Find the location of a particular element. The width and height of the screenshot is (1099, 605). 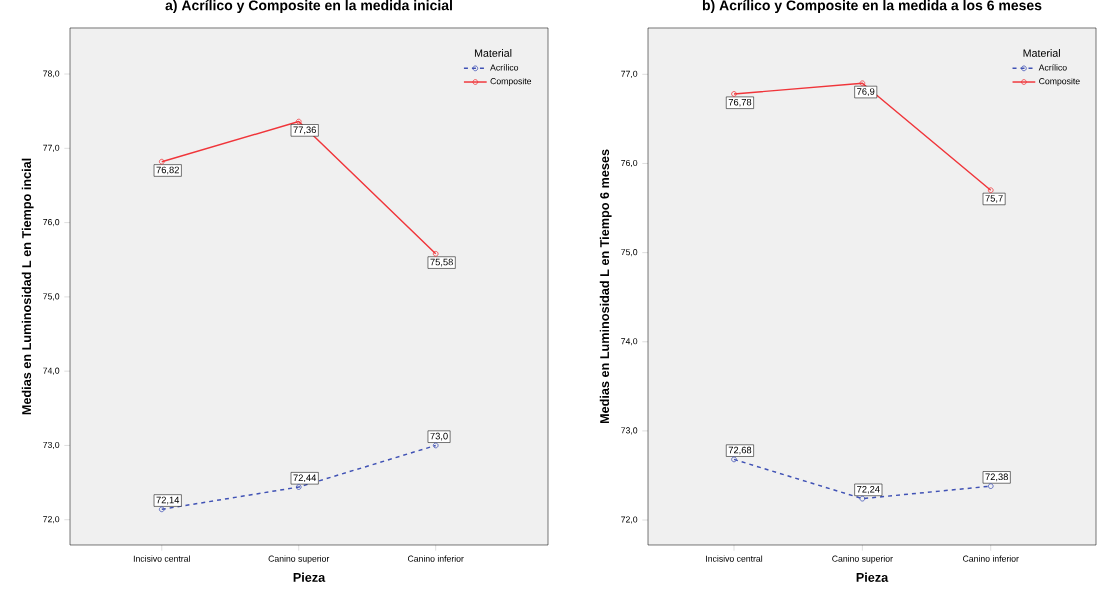

data-label: 77,36 is located at coordinates (304, 130).